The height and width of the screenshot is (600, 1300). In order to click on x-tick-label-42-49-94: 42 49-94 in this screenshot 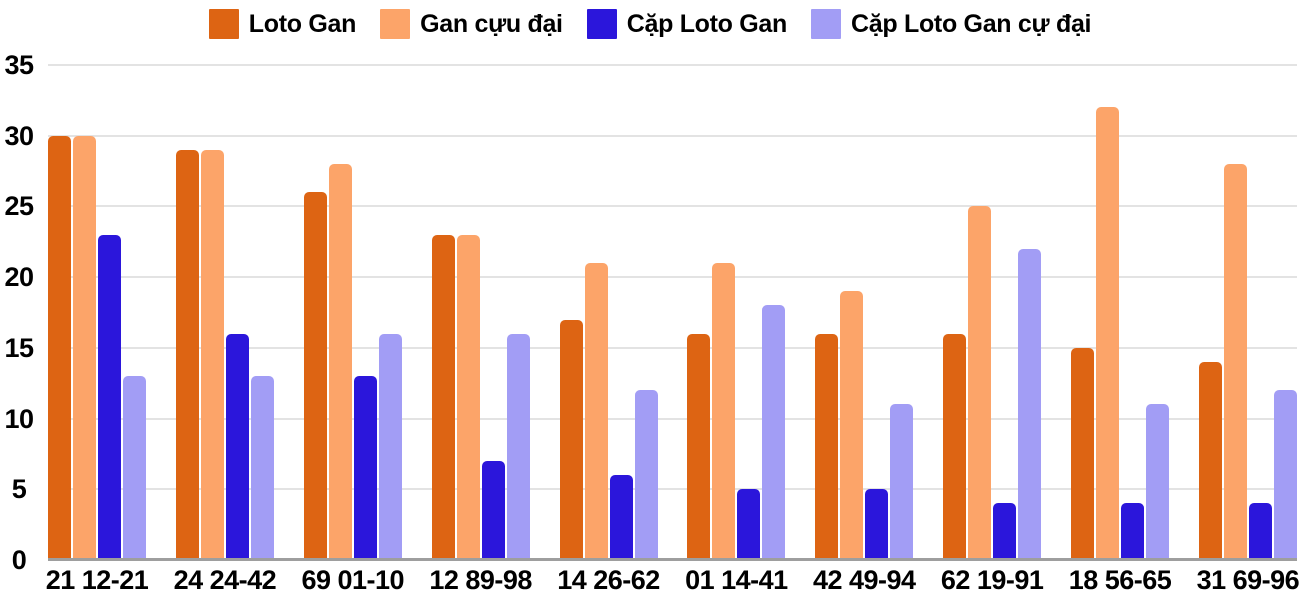, I will do `click(864, 580)`.